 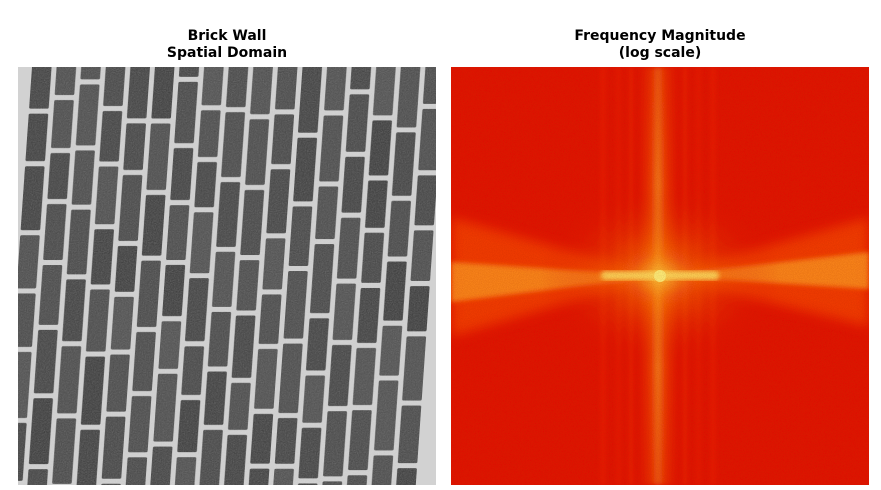 What do you see at coordinates (227, 53) in the screenshot?
I see `brick-wall-title-line2: Spatial Domain` at bounding box center [227, 53].